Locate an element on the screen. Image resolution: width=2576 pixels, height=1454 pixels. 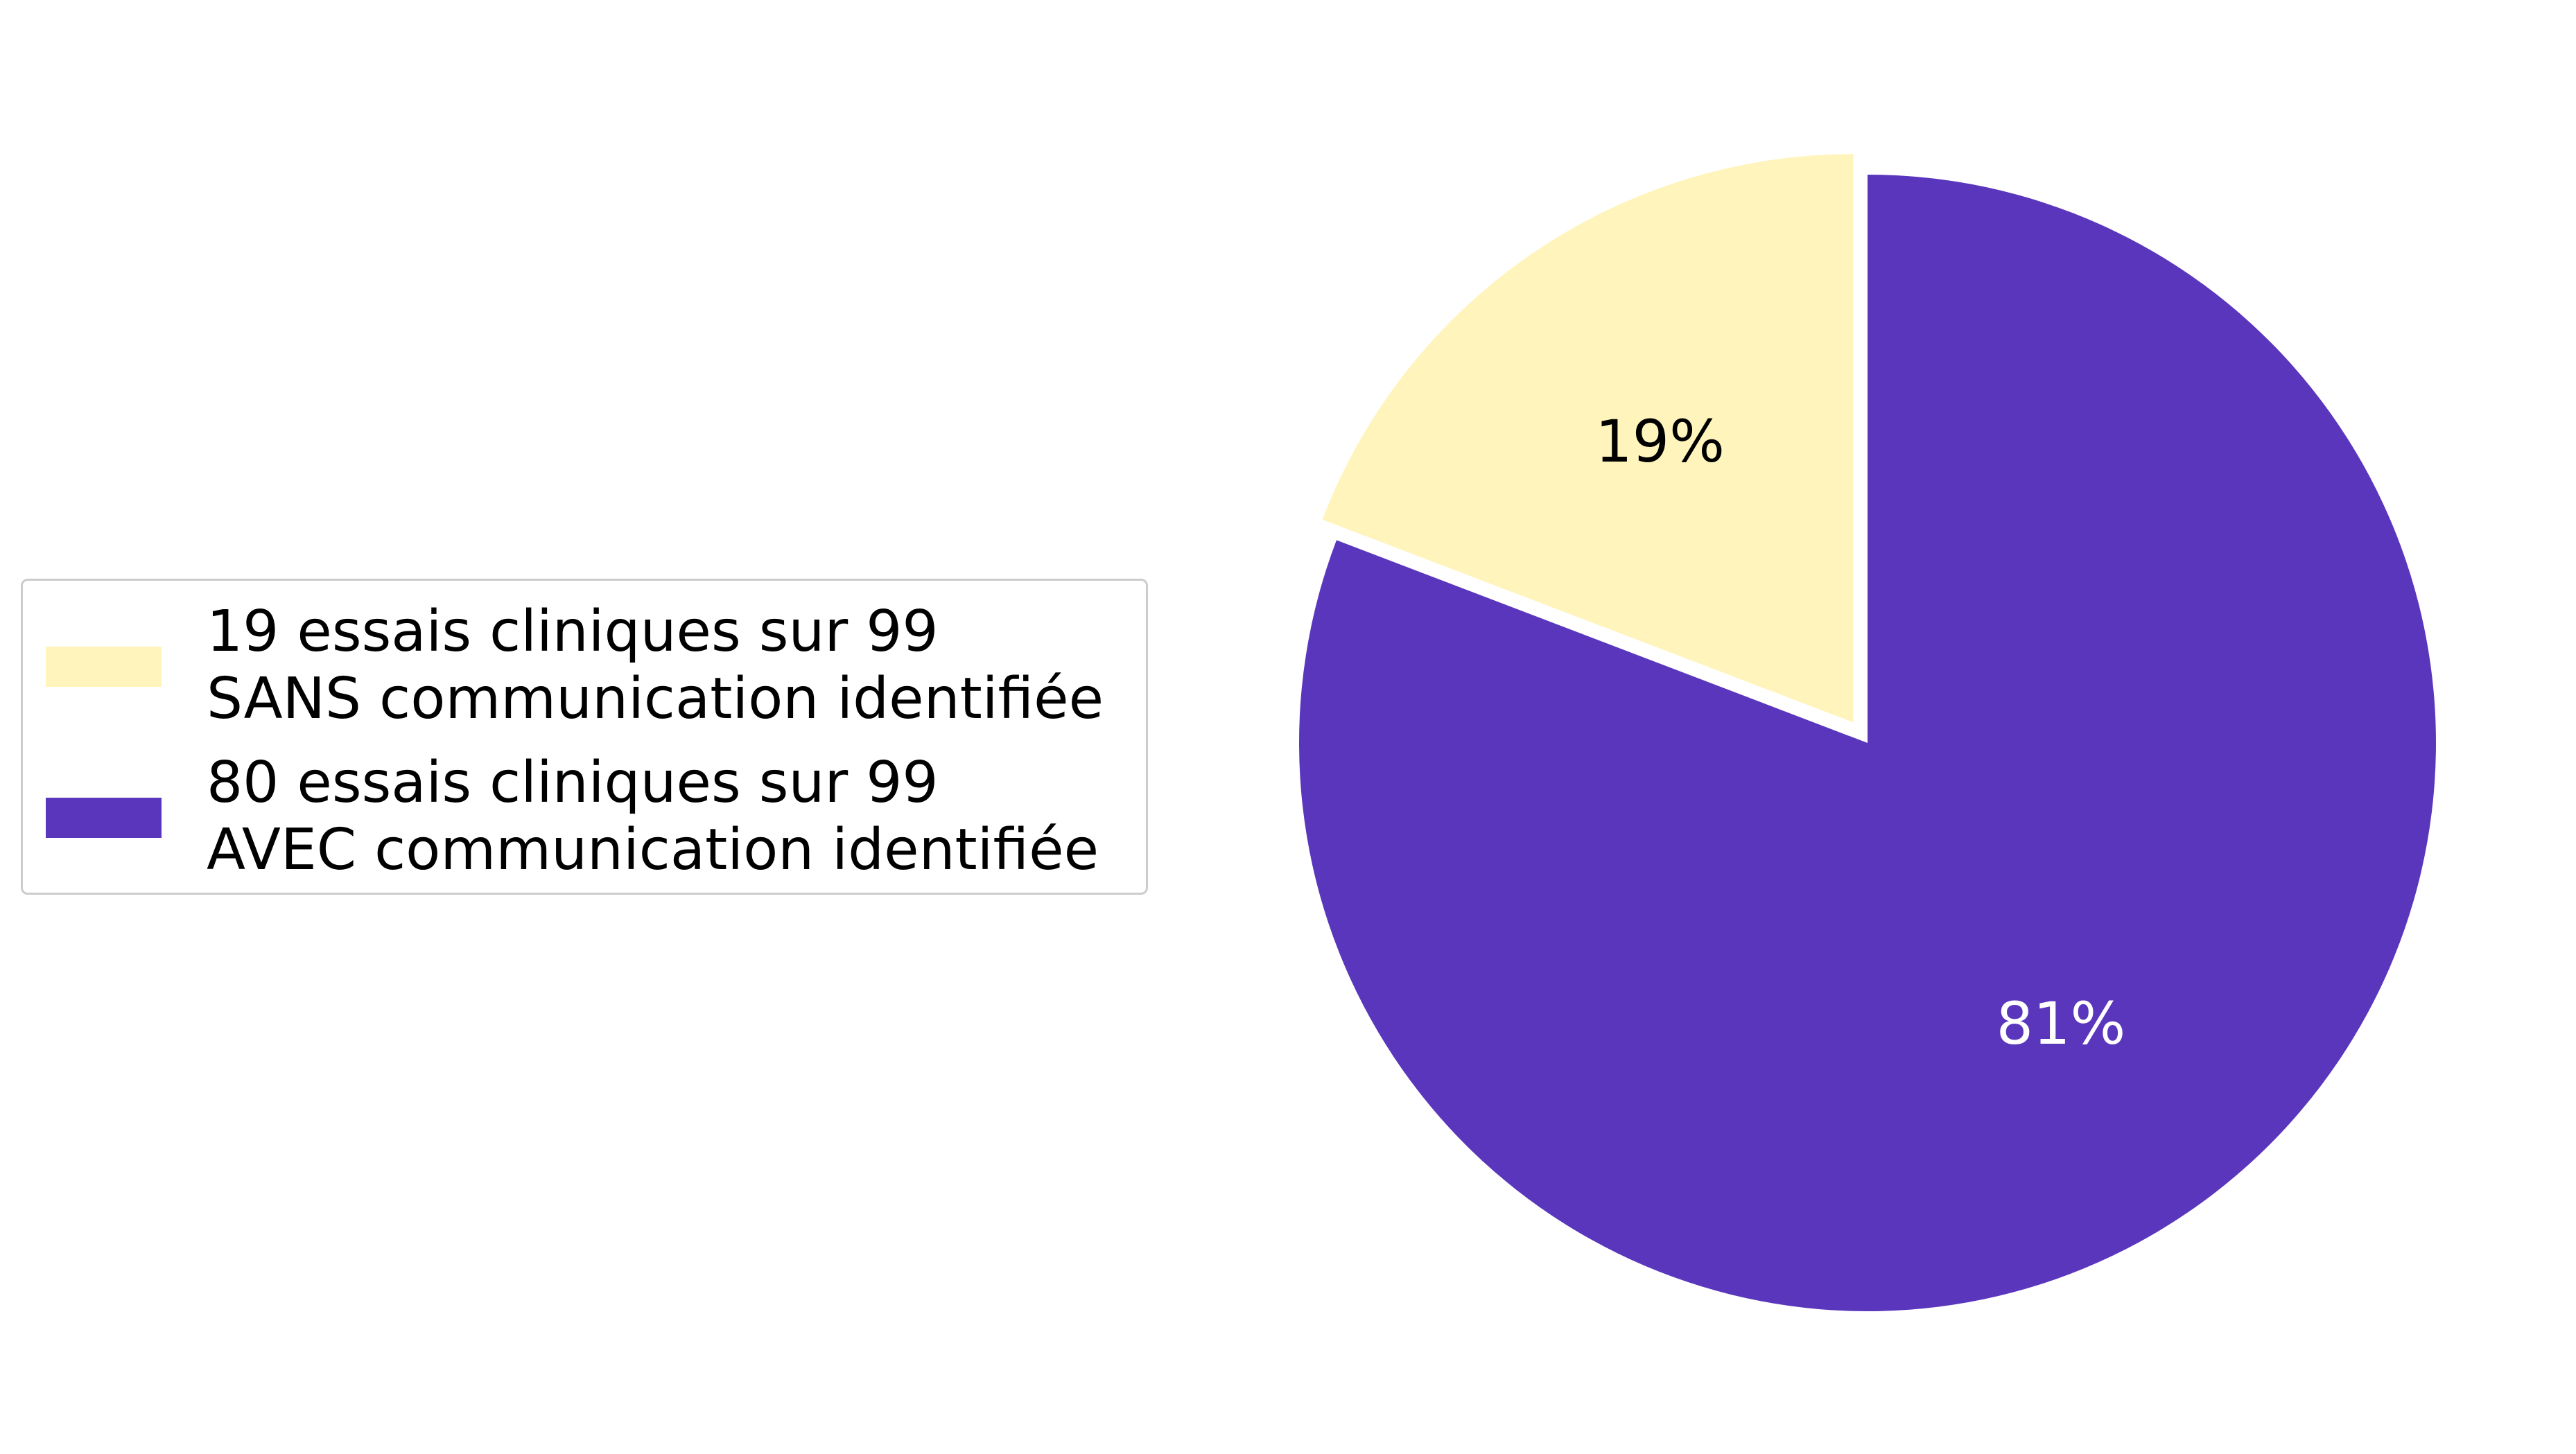
legend-label-sans-line-1: 19 essais cliniques sur 99 is located at coordinates (573, 632).